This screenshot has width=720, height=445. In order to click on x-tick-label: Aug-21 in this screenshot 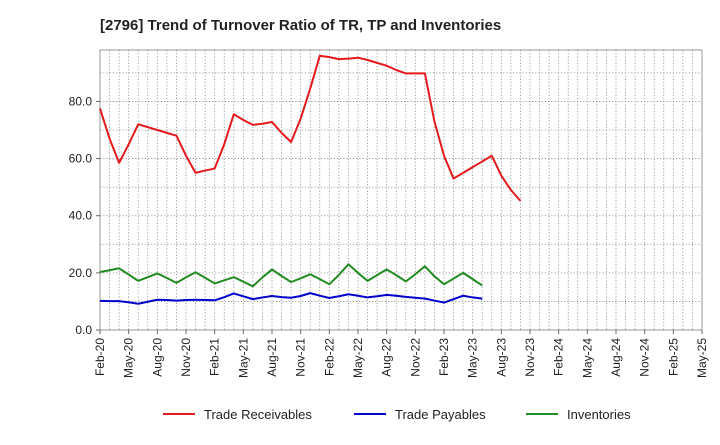, I will do `click(272, 357)`.